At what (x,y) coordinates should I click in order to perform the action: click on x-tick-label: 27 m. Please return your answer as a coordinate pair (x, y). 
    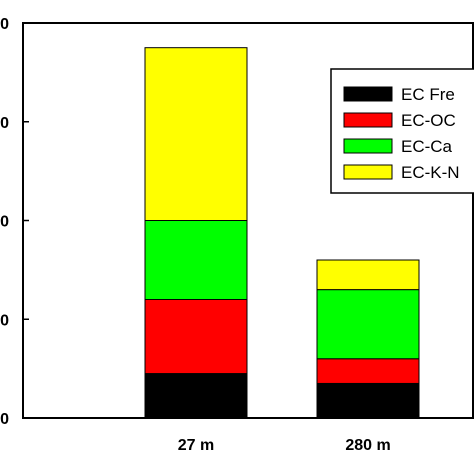
    Looking at the image, I should click on (196, 445).